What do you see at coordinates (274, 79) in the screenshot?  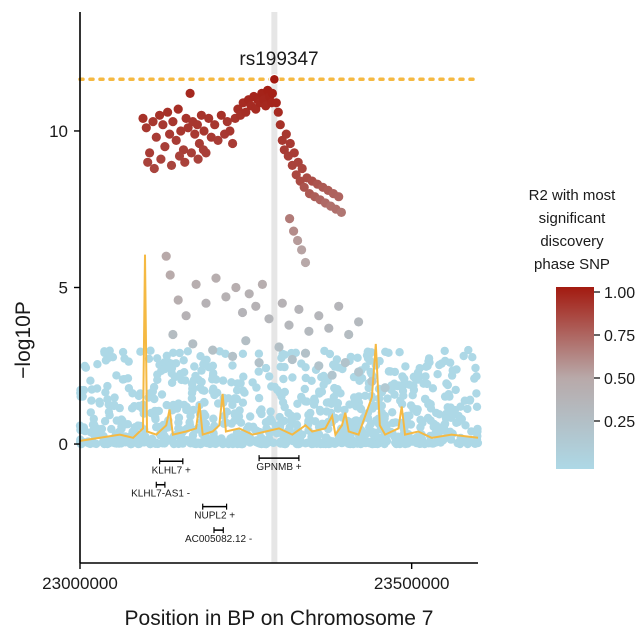 I see `lead-snp-point` at bounding box center [274, 79].